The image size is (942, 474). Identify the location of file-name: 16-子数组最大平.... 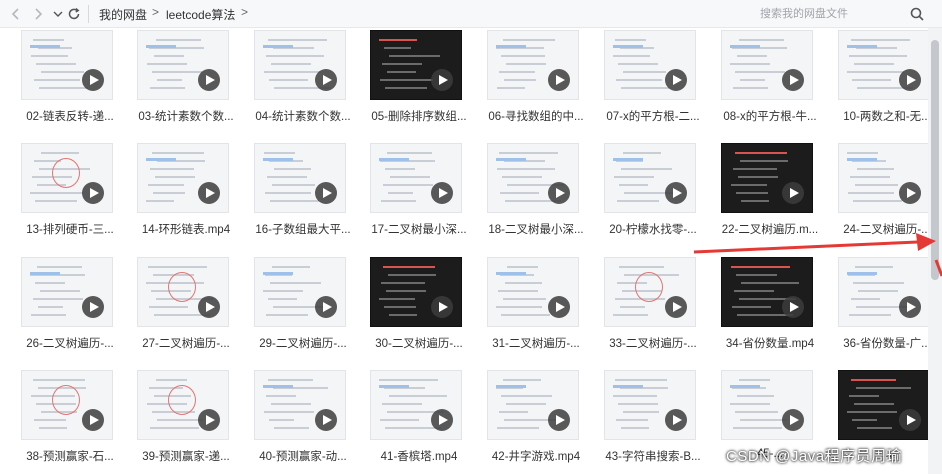
(303, 230).